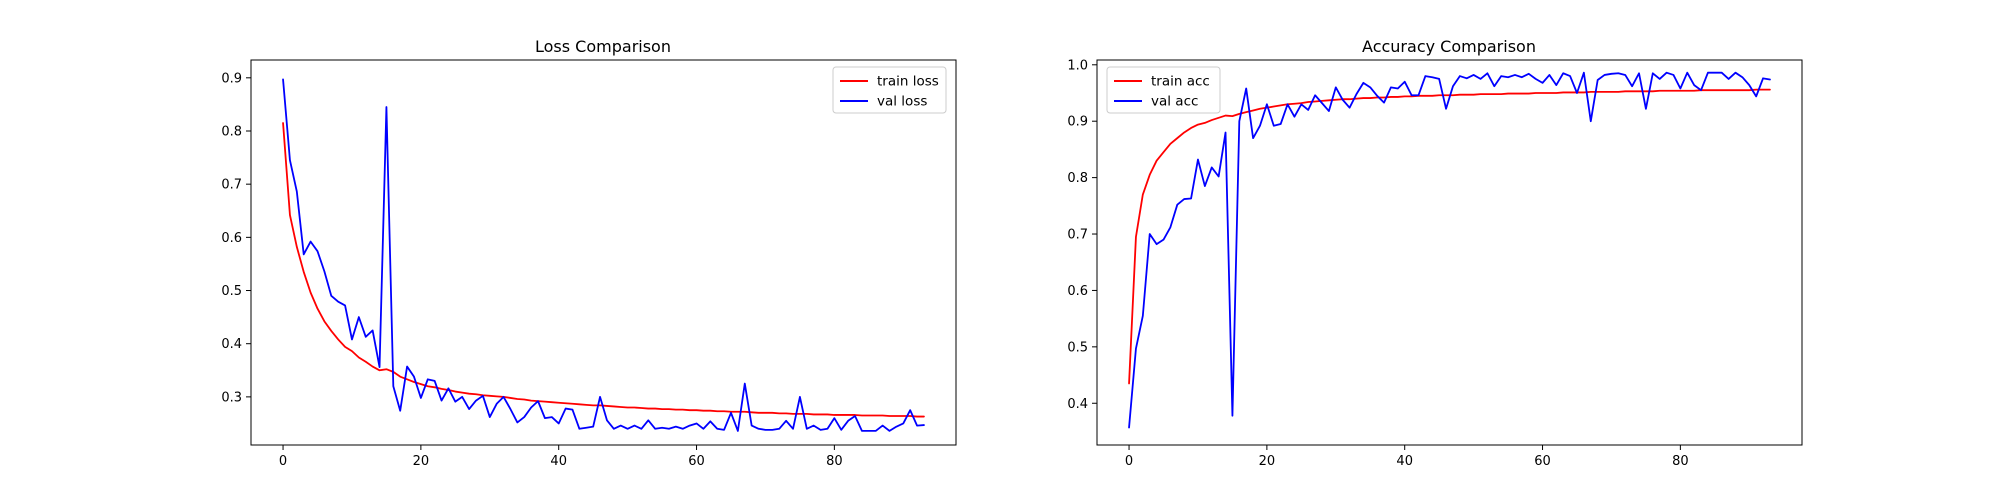  Describe the element at coordinates (902, 102) in the screenshot. I see `legend-label: val loss` at that location.